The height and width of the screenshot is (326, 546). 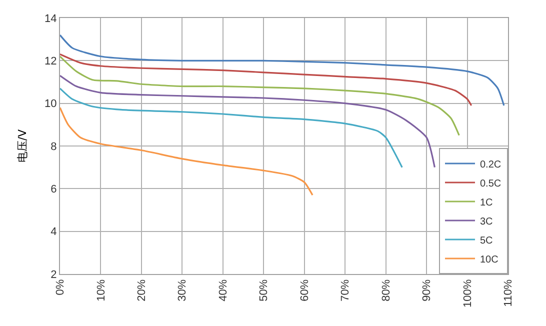 I want to click on y-tick-label: 4, so click(x=53, y=232).